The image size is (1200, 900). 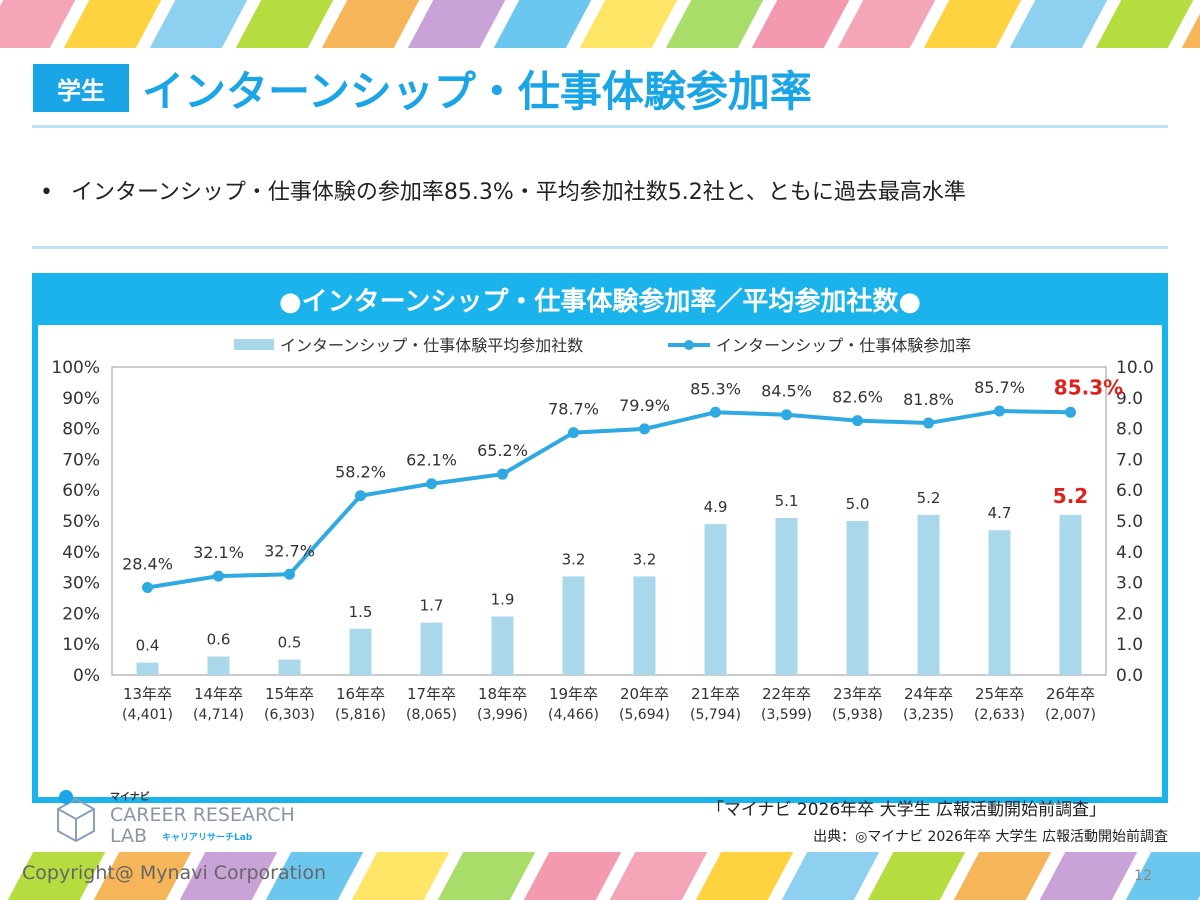 What do you see at coordinates (573, 715) in the screenshot?
I see `x-sample-size-label: (4,466)` at bounding box center [573, 715].